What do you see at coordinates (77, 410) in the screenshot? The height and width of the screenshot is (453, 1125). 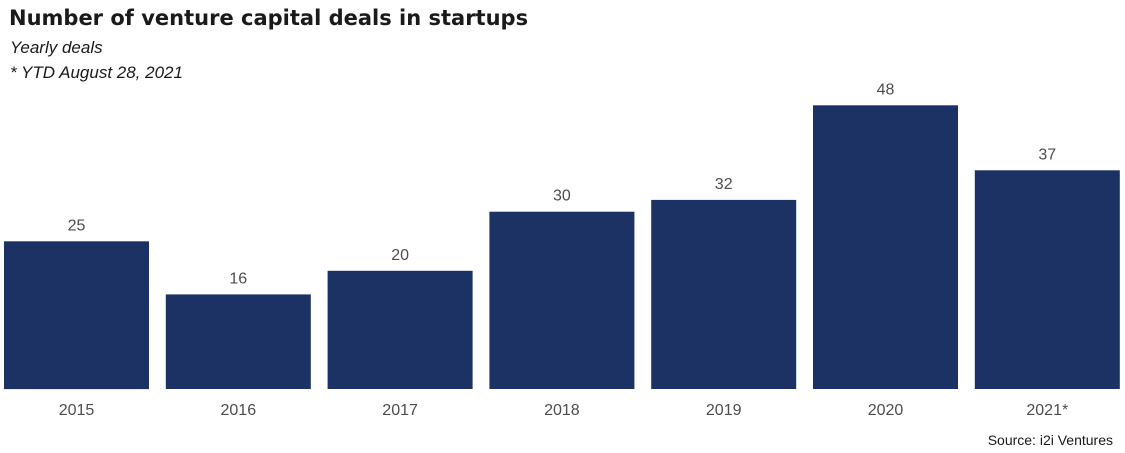 I see `x-tick-label-2015: 2015` at bounding box center [77, 410].